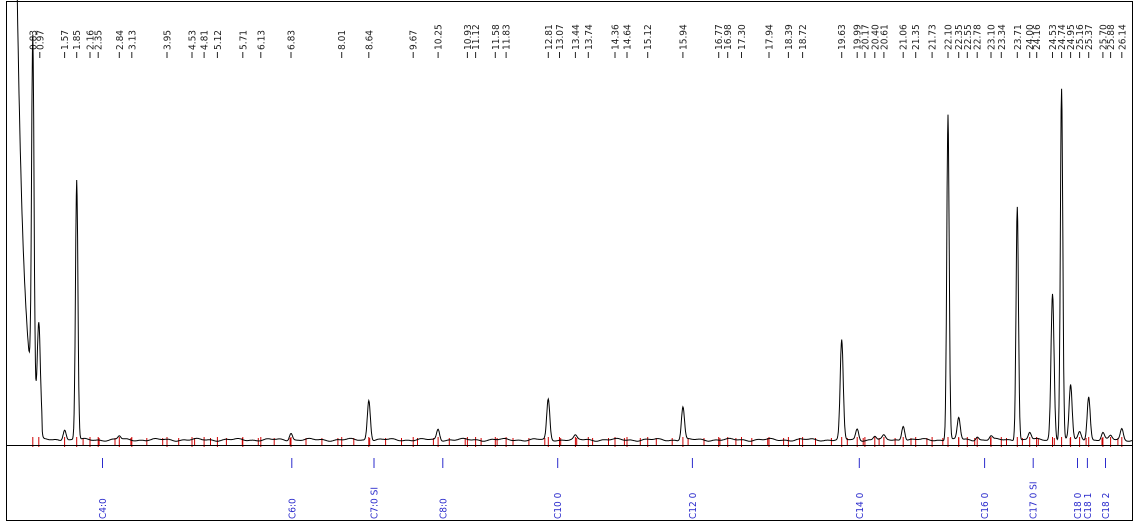 The height and width of the screenshot is (522, 1133). Describe the element at coordinates (1030, 37) in the screenshot. I see `rt-label-text: 24.00` at that location.